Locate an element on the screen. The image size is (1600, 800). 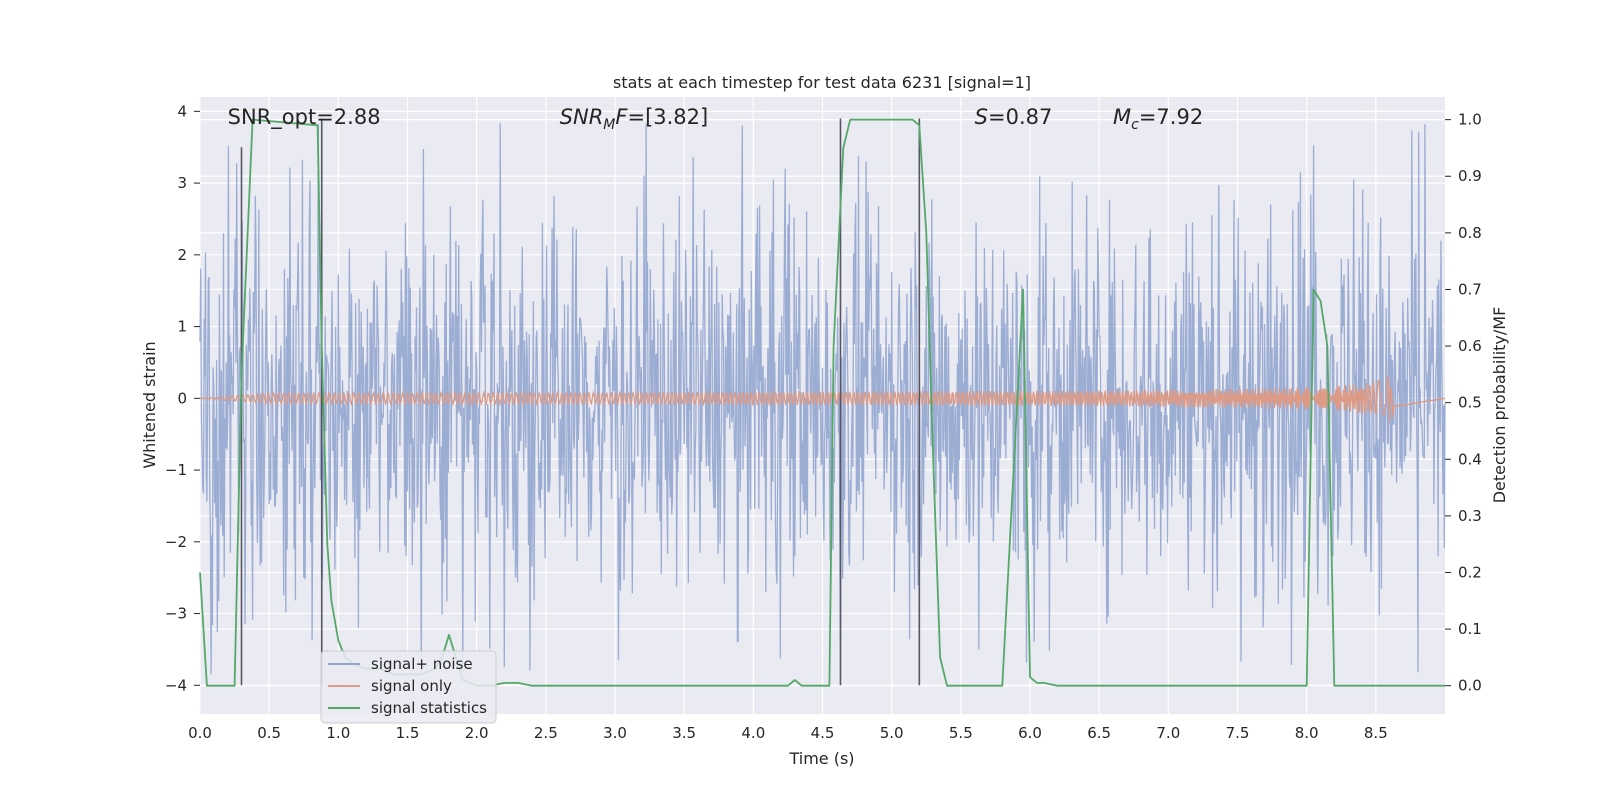
y-tick-label: −3 is located at coordinates (176, 614).